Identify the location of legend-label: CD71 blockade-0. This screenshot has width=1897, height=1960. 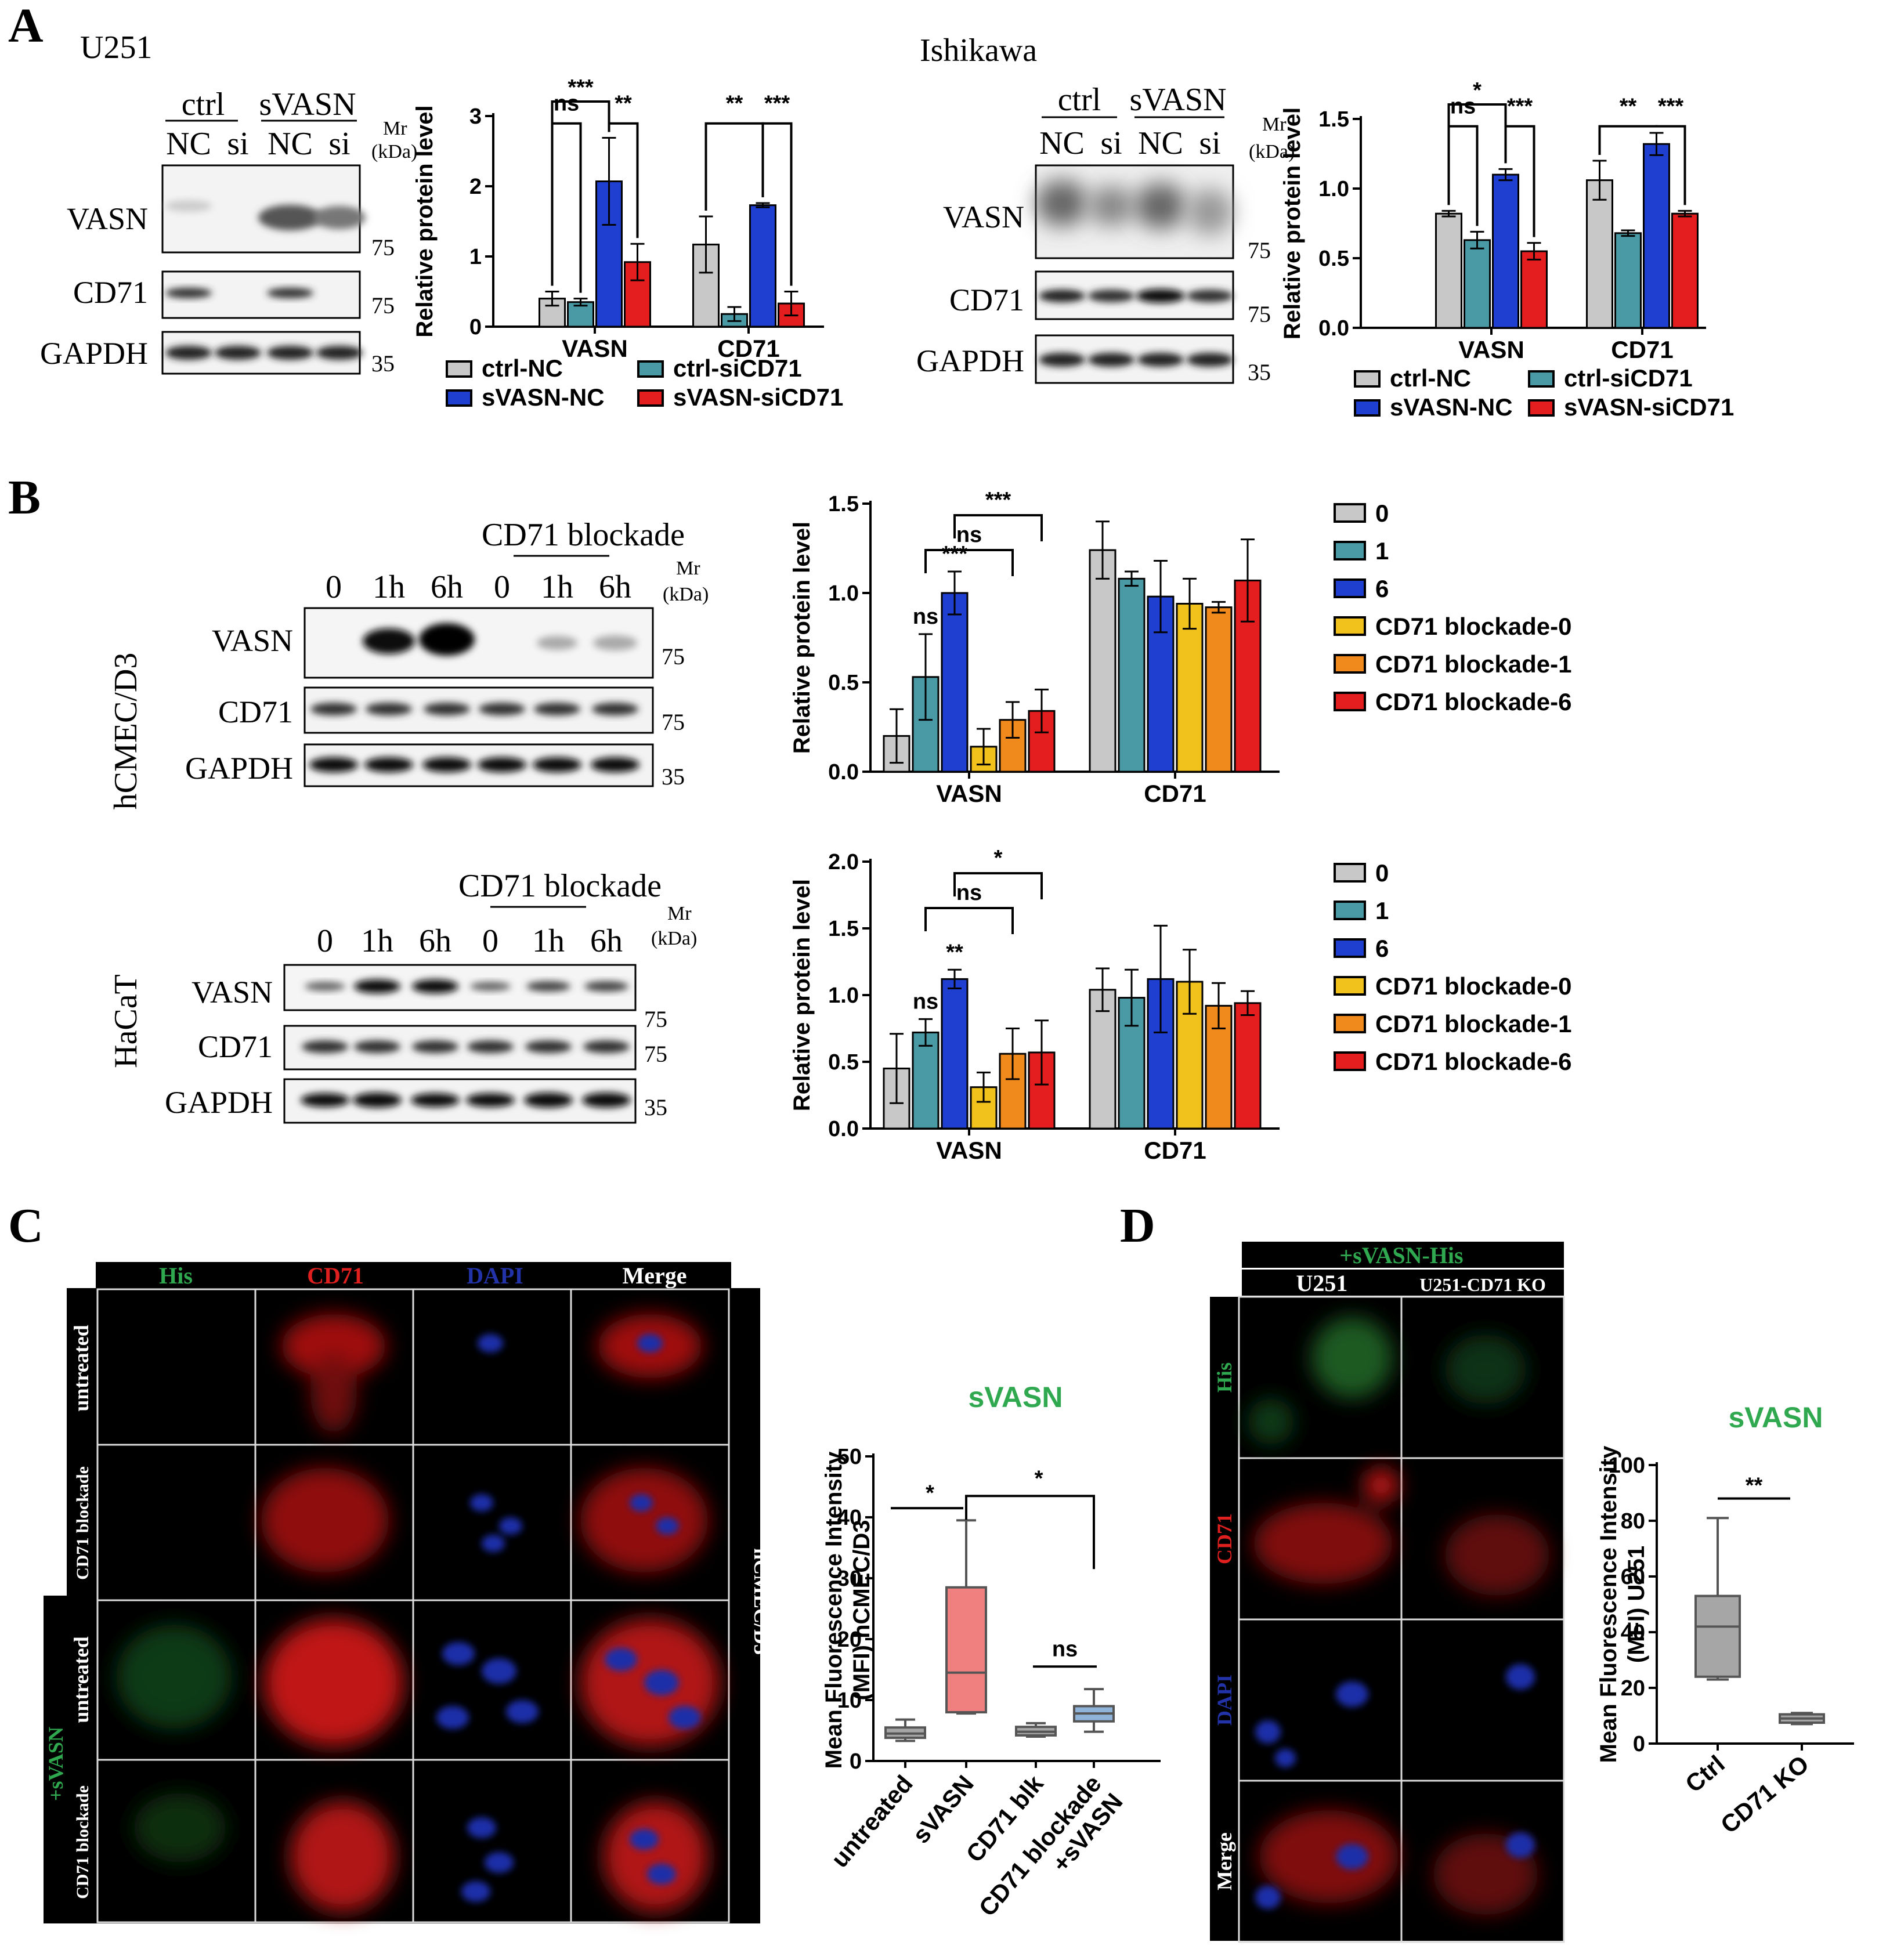
(1473, 626).